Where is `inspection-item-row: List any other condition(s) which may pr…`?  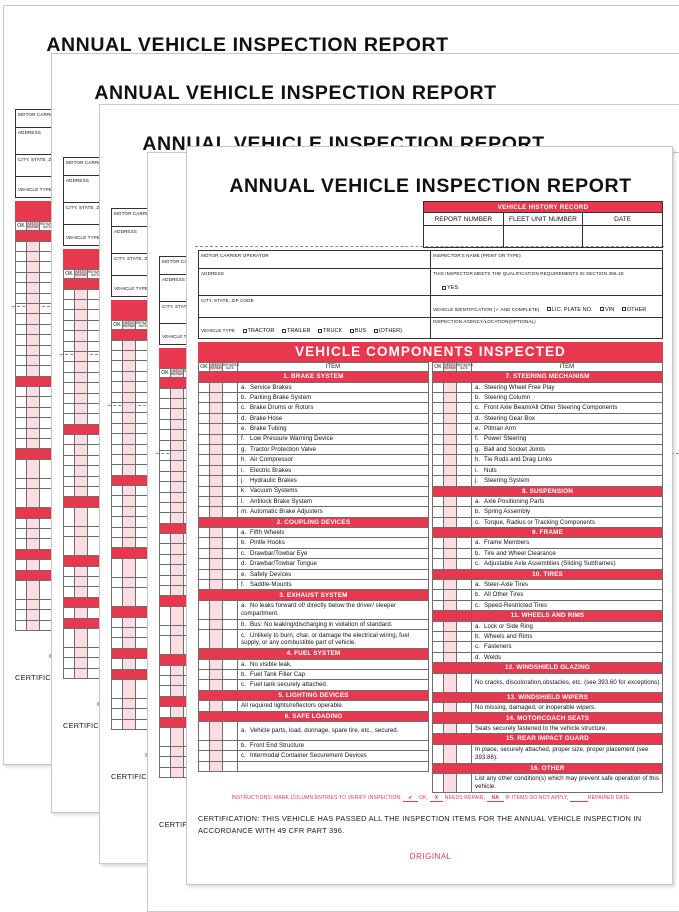 inspection-item-row: List any other condition(s) which may pr… is located at coordinates (547, 782).